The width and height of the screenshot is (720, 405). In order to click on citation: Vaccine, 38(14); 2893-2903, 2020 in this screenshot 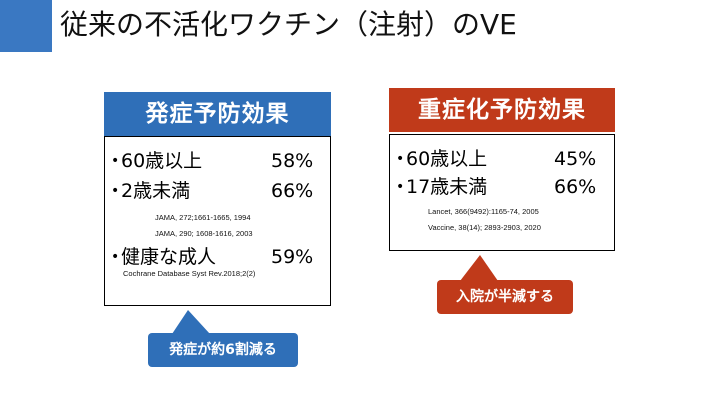, I will do `click(484, 227)`.